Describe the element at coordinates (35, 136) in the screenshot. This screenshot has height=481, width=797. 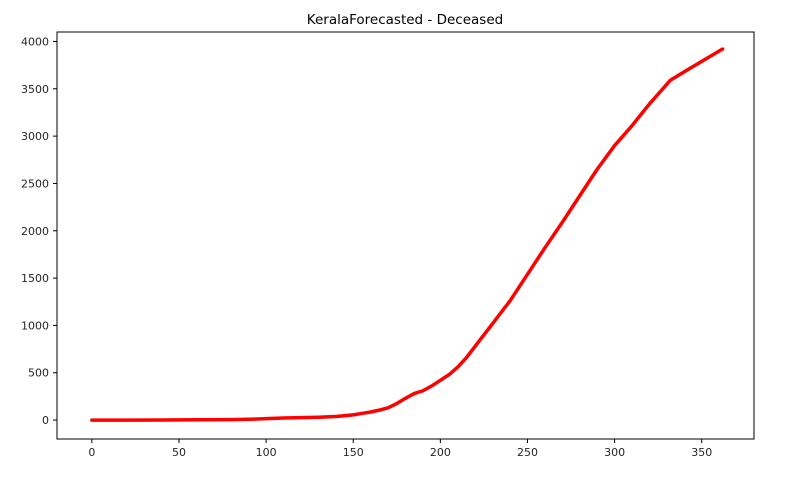
I see `y-tick-label: 3000` at that location.